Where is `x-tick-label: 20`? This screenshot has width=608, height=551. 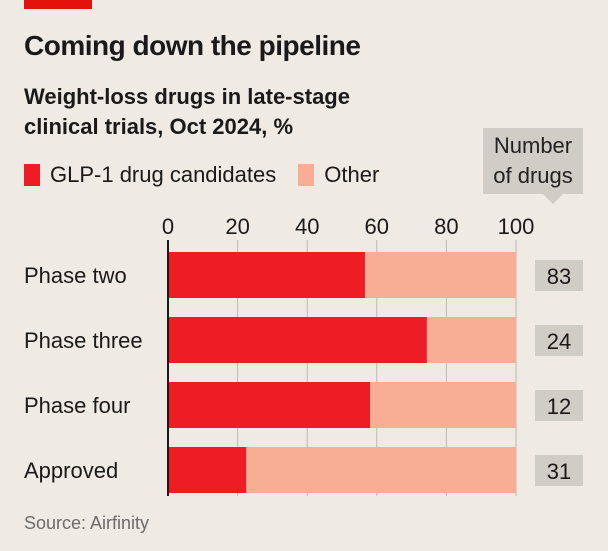 x-tick-label: 20 is located at coordinates (237, 226).